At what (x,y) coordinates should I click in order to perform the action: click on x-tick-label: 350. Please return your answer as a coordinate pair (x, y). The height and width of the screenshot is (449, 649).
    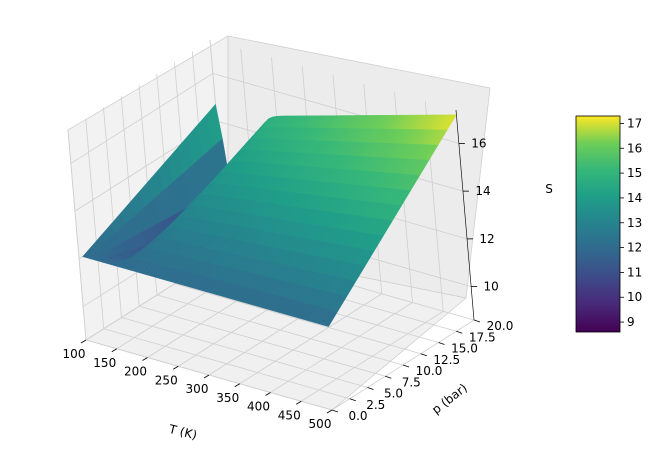
    Looking at the image, I should click on (227, 398).